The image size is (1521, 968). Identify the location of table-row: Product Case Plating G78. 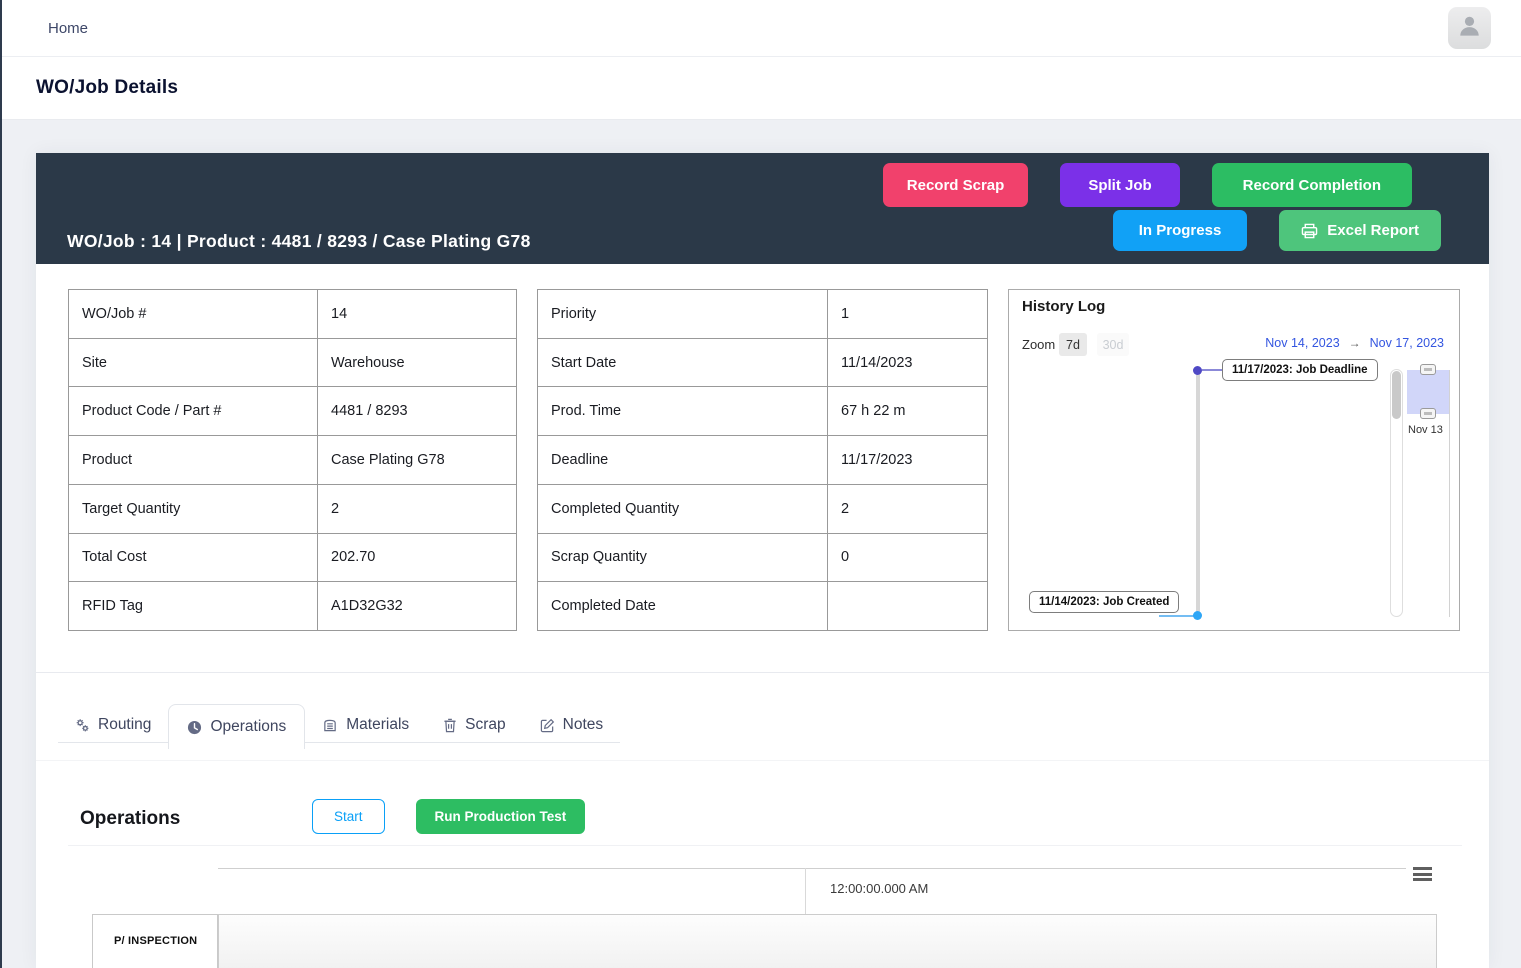
(292, 460).